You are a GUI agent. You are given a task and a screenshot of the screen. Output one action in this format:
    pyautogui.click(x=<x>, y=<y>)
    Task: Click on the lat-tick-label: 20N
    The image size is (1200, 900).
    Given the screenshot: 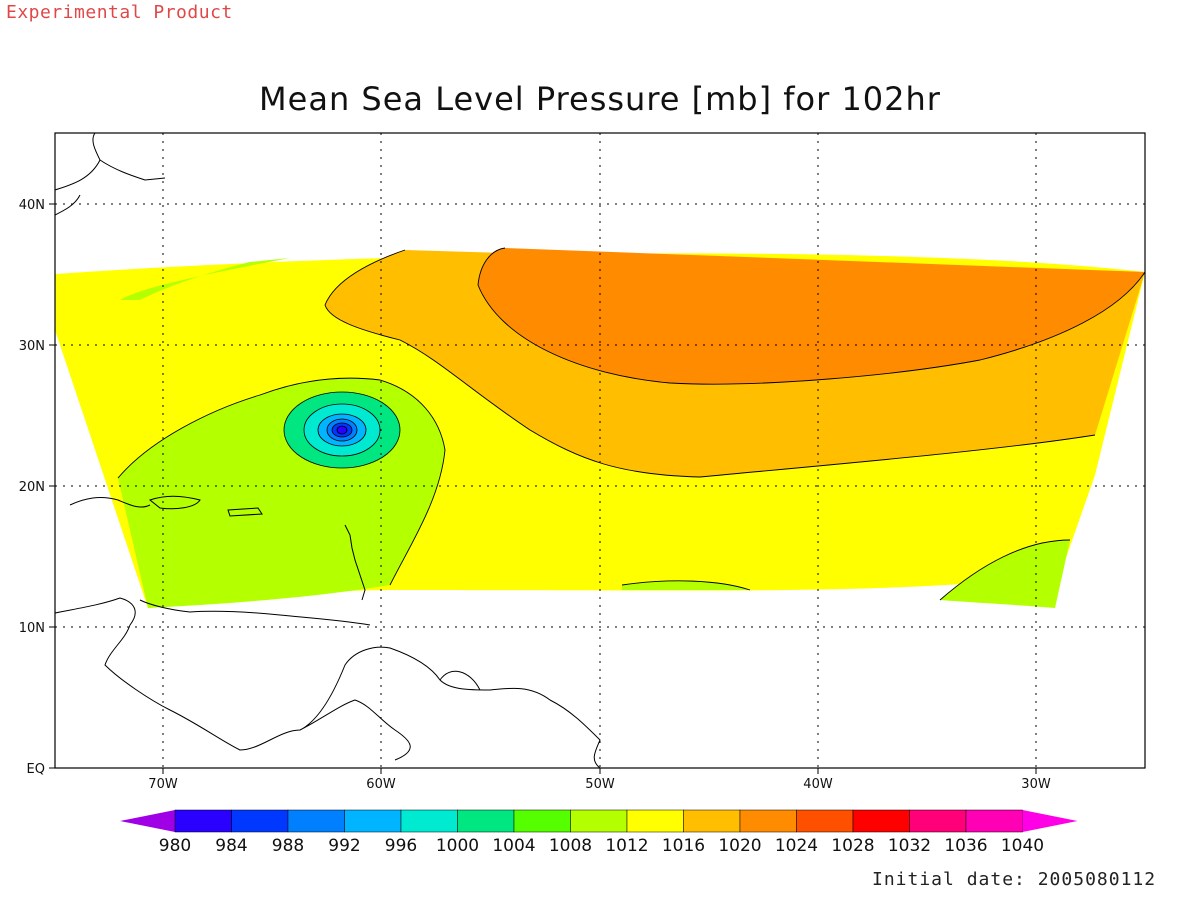 What is the action you would take?
    pyautogui.click(x=32, y=487)
    